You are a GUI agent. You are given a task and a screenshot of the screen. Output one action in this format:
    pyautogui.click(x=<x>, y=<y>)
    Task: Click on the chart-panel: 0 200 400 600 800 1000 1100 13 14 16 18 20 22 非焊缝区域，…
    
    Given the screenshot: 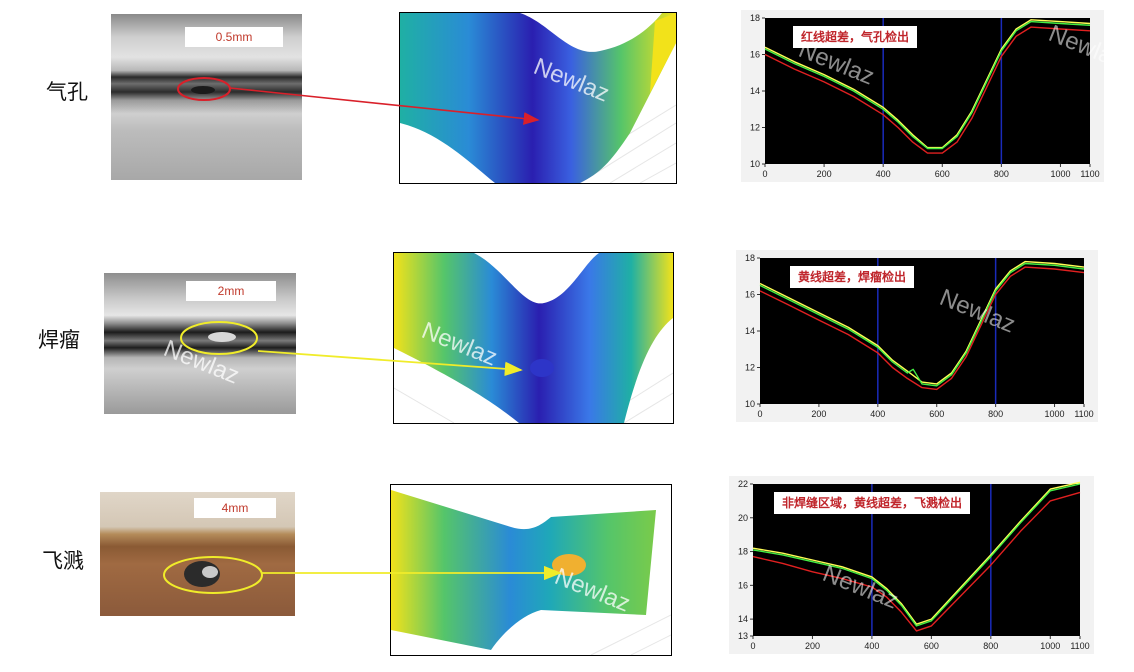 What is the action you would take?
    pyautogui.click(x=911, y=565)
    